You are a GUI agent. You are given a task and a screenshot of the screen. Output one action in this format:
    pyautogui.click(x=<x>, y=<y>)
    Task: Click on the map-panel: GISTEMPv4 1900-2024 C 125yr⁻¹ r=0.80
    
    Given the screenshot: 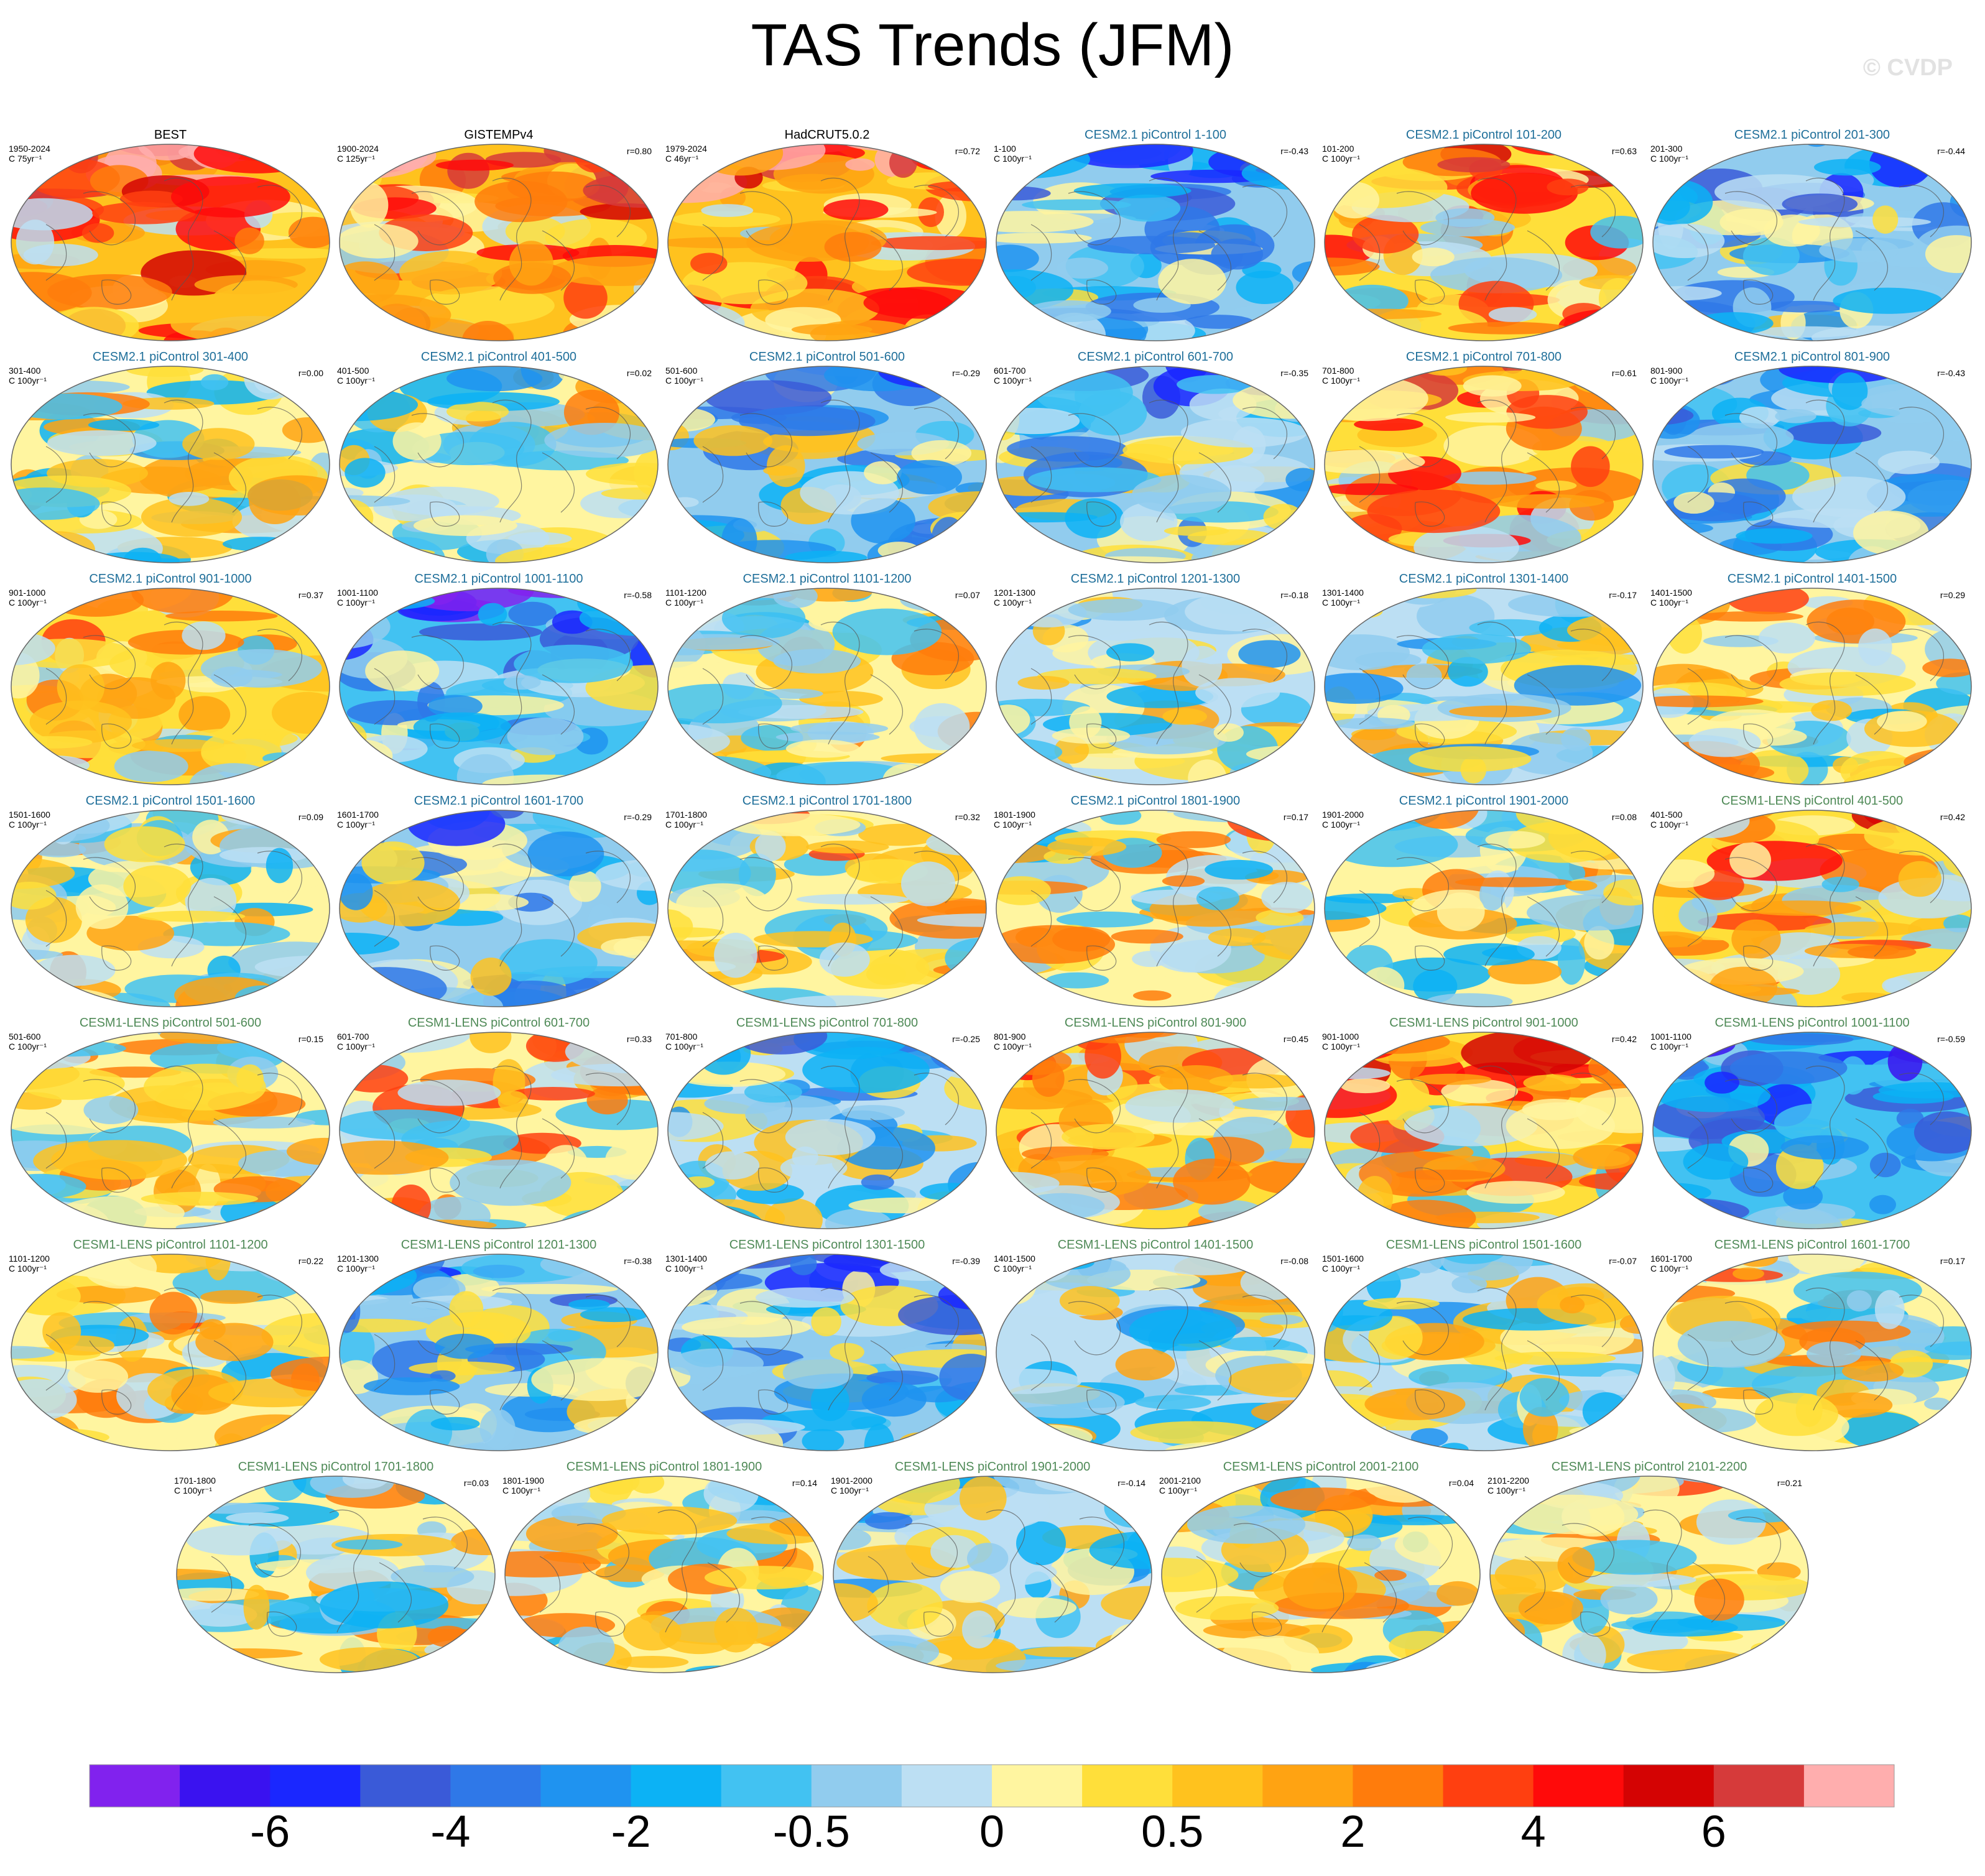 What is the action you would take?
    pyautogui.click(x=498, y=234)
    